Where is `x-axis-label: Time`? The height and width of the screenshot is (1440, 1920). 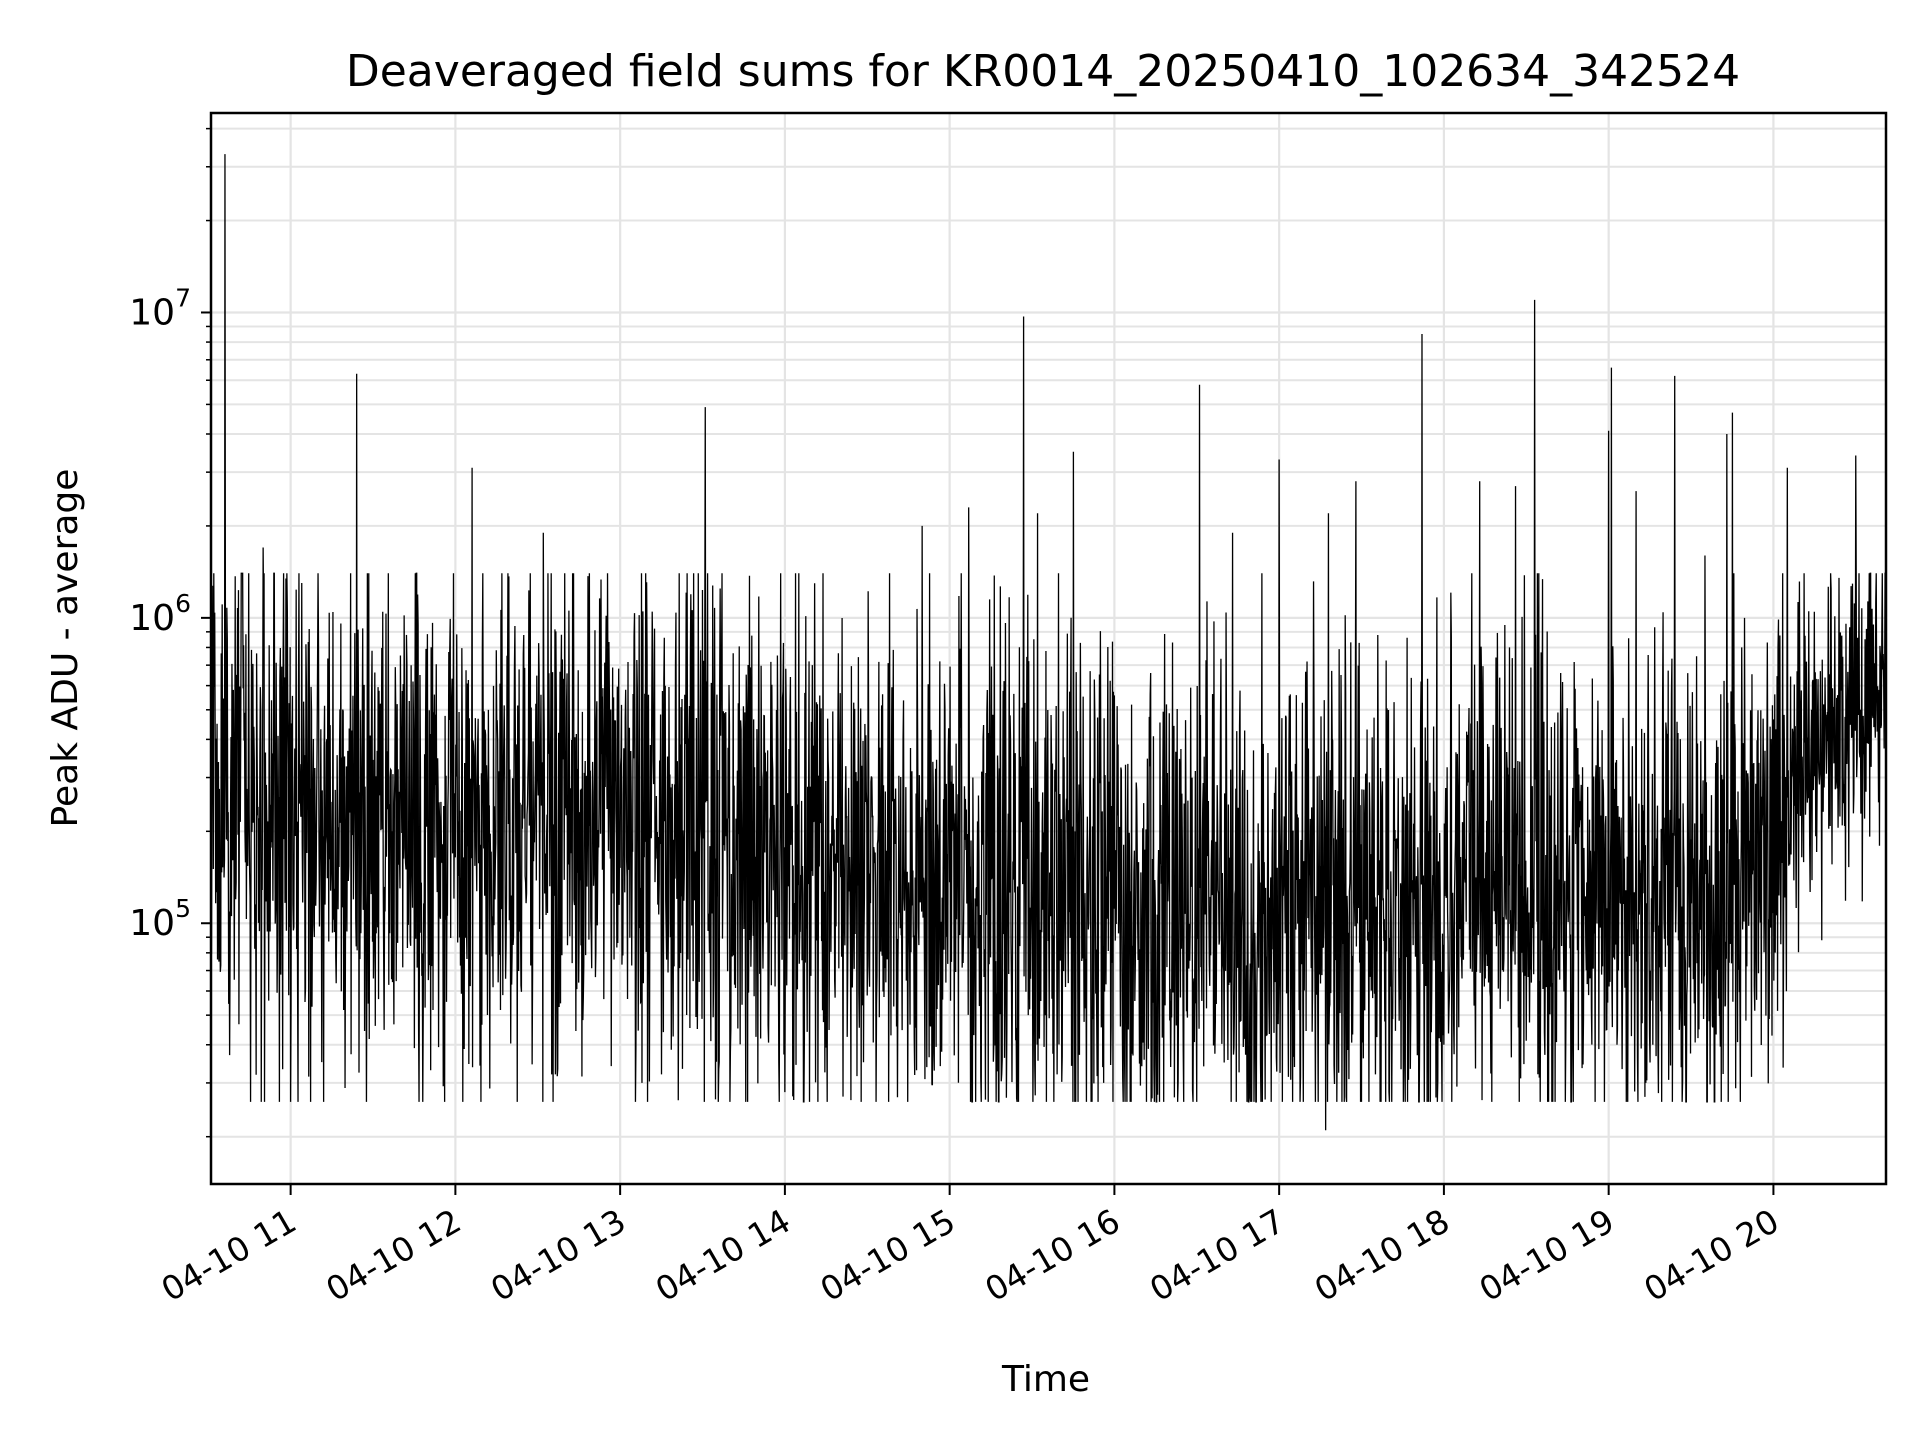
x-axis-label: Time is located at coordinates (1045, 1379).